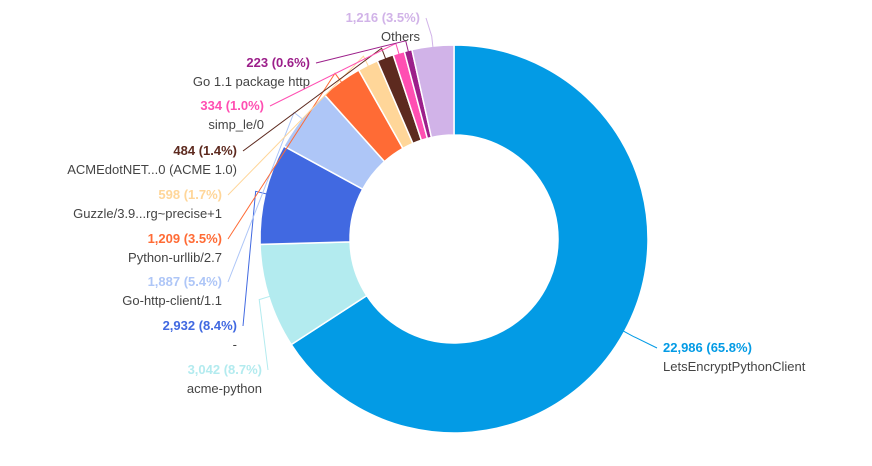 The image size is (872, 466). I want to click on slice-value-label-0: 22,986 (65.8%), so click(707, 347).